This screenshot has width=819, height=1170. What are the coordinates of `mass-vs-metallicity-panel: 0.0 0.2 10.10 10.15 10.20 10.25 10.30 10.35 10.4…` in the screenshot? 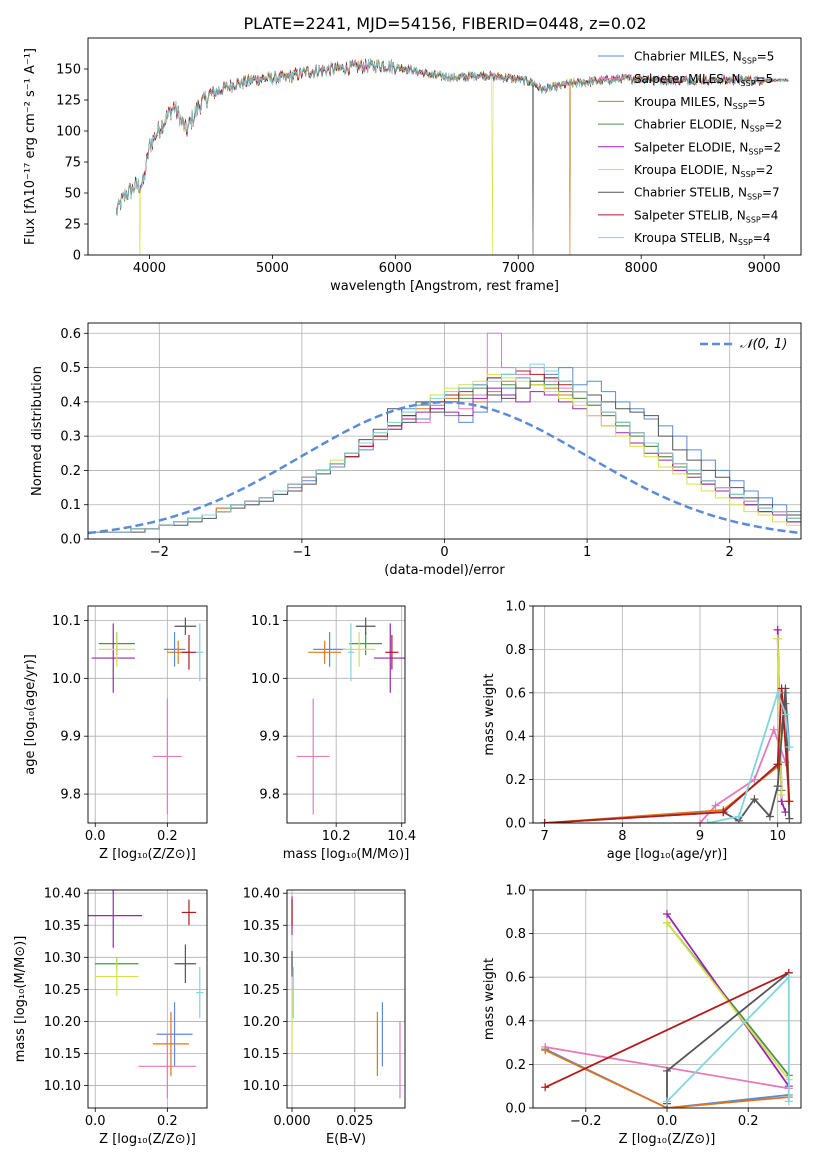 It's located at (110, 1017).